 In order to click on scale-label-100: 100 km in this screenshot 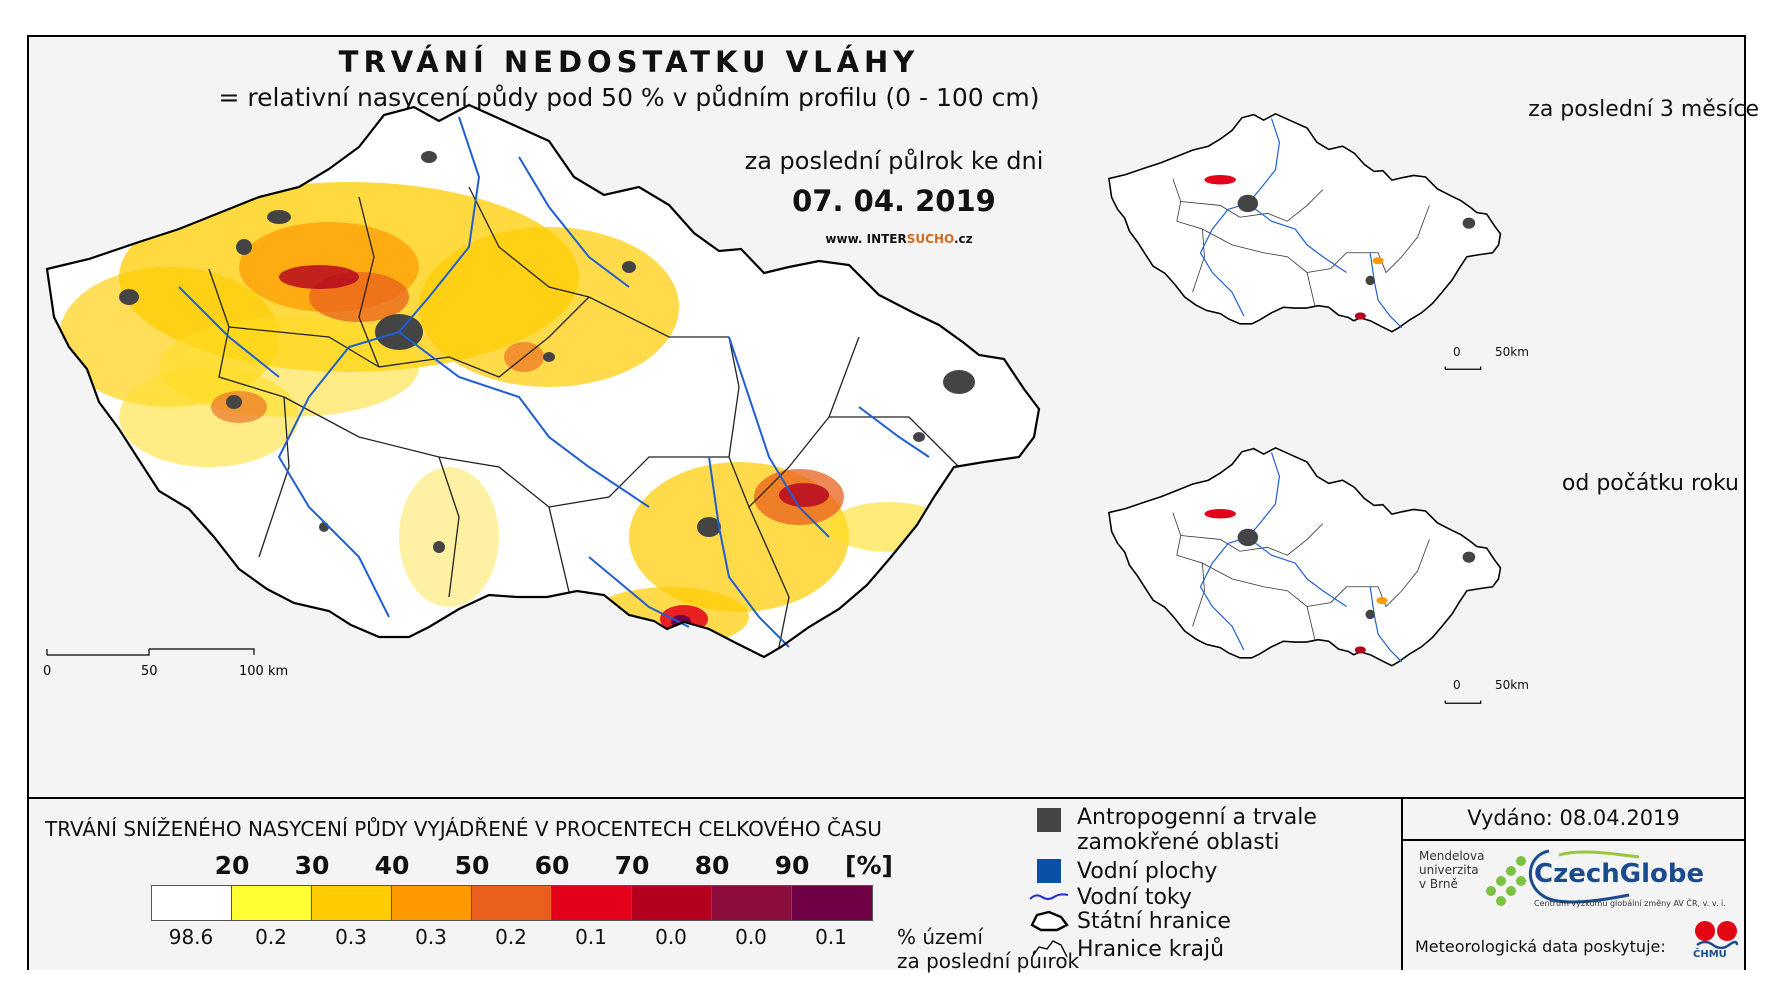, I will do `click(263, 671)`.